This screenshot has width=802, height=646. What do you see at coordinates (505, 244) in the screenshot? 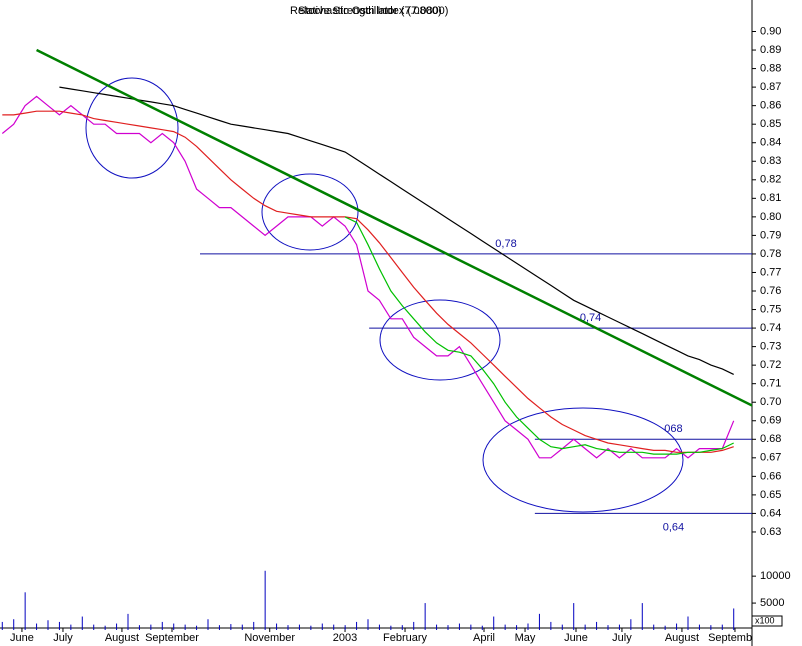
I see `level-label: 0,78` at bounding box center [505, 244].